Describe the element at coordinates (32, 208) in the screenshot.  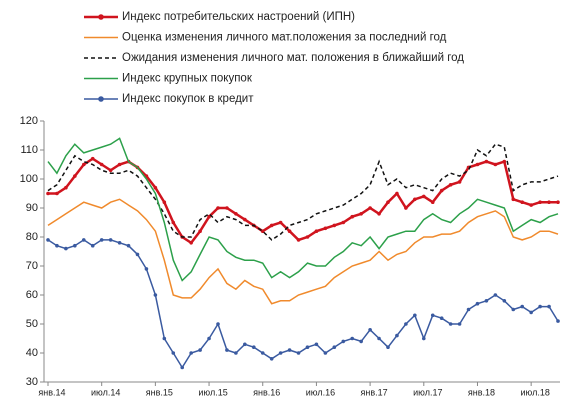
I see `y-tick-label: 90` at that location.